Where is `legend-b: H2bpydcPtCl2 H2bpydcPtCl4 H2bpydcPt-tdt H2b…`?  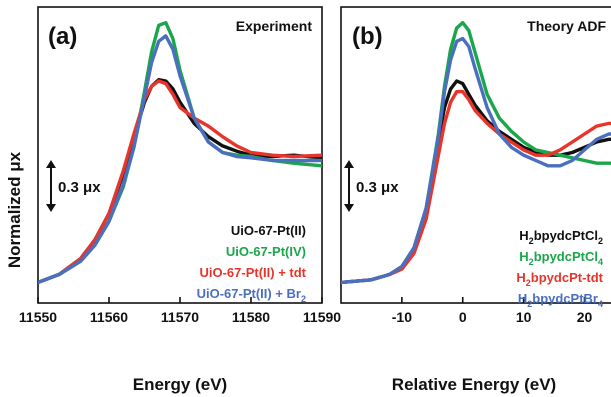 legend-b: H2bpydcPtCl2 H2bpydcPtCl4 H2bpydcPt-tdt H2b… is located at coordinates (559, 268).